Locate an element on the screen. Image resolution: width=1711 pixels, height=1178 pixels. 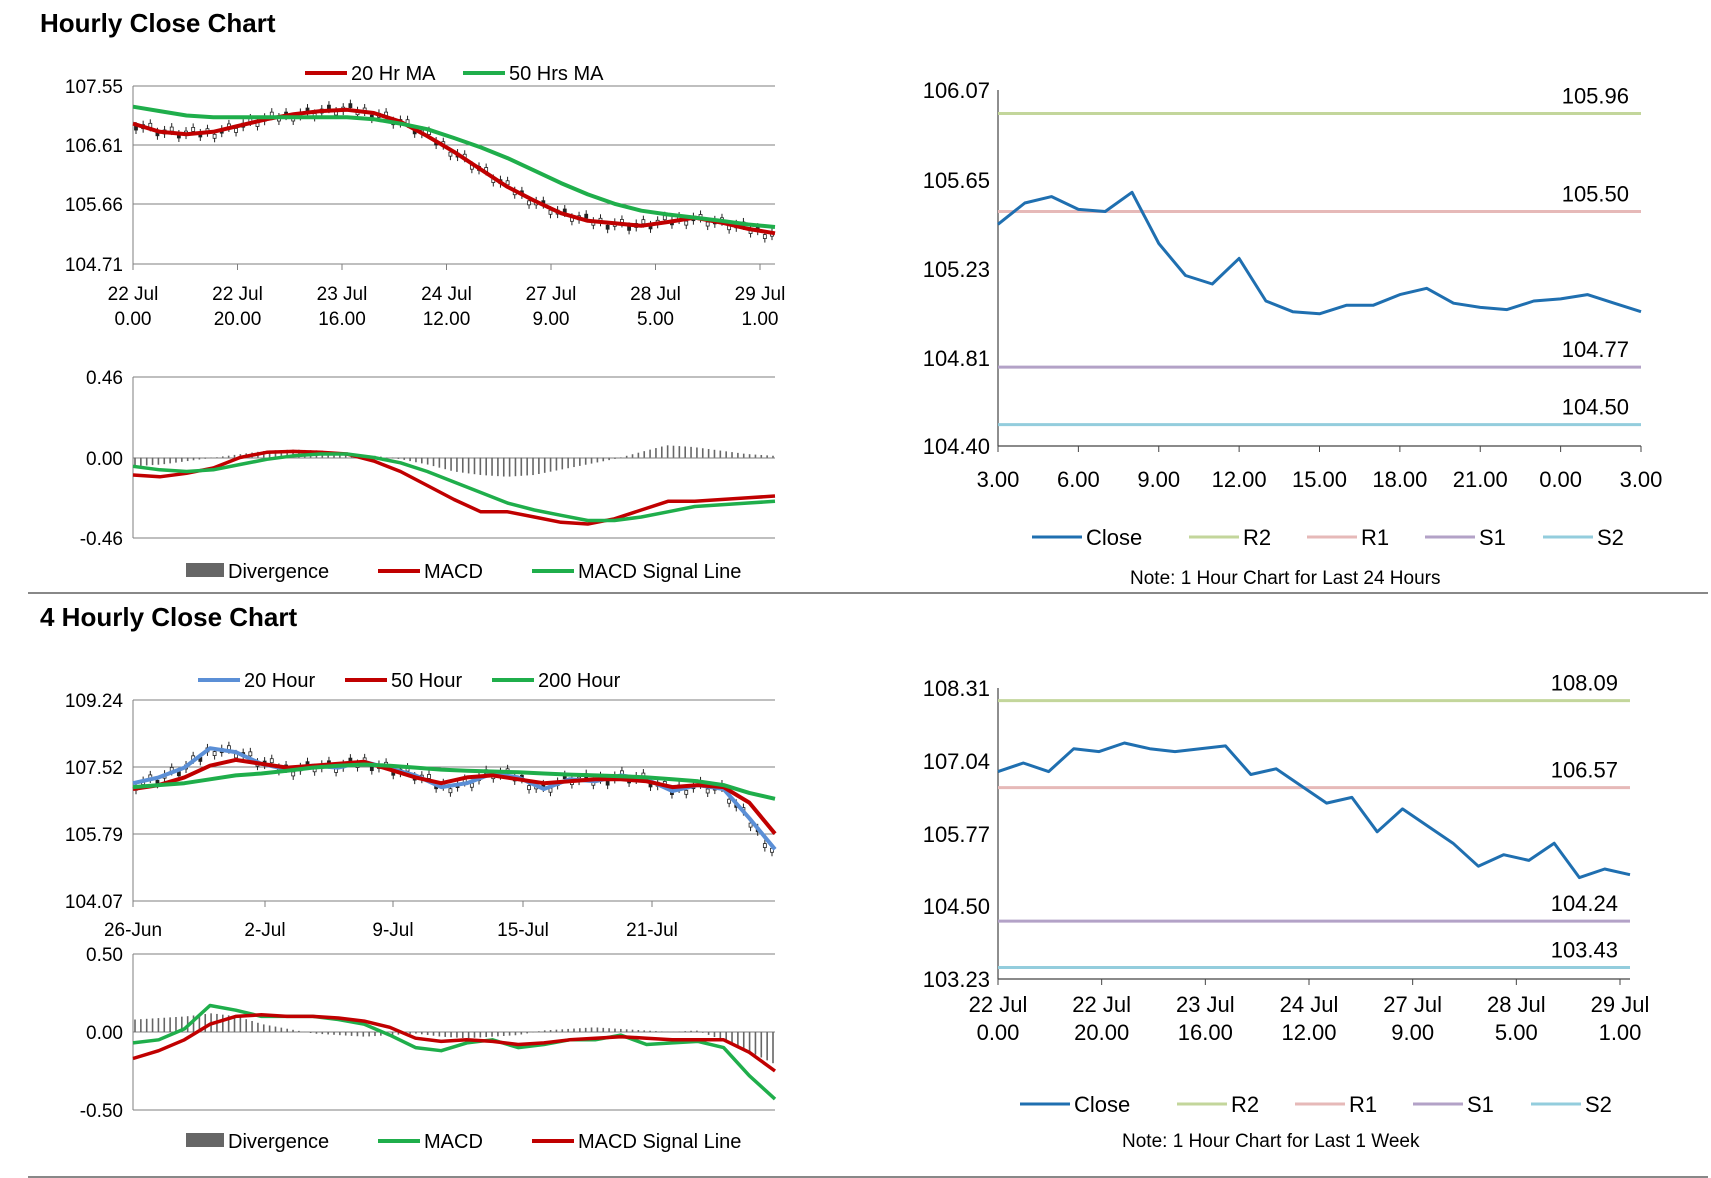
hourly-section-title: Hourly Close Chart is located at coordinates (158, 23).